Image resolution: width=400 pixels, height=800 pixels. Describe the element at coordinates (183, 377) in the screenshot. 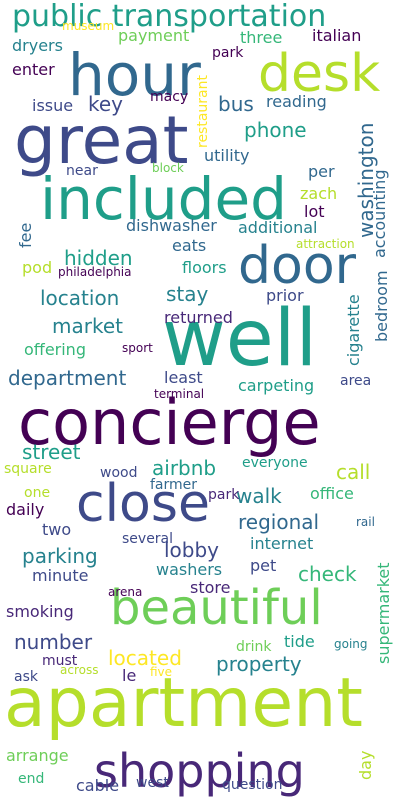

I see `word-least: least` at that location.